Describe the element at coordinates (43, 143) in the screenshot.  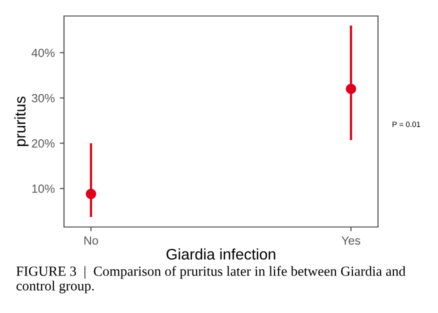
I see `y-tick-label: 20%` at that location.